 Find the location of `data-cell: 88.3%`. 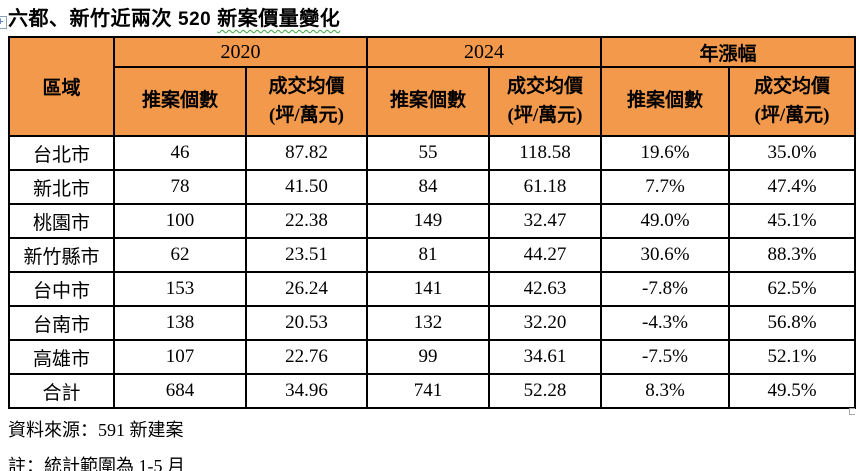

data-cell: 88.3% is located at coordinates (792, 255).